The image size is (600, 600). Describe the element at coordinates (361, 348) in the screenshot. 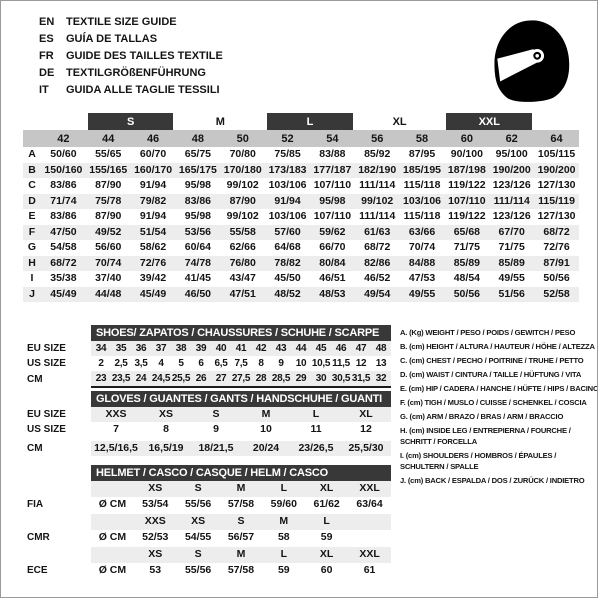

I see `cell: 47` at that location.